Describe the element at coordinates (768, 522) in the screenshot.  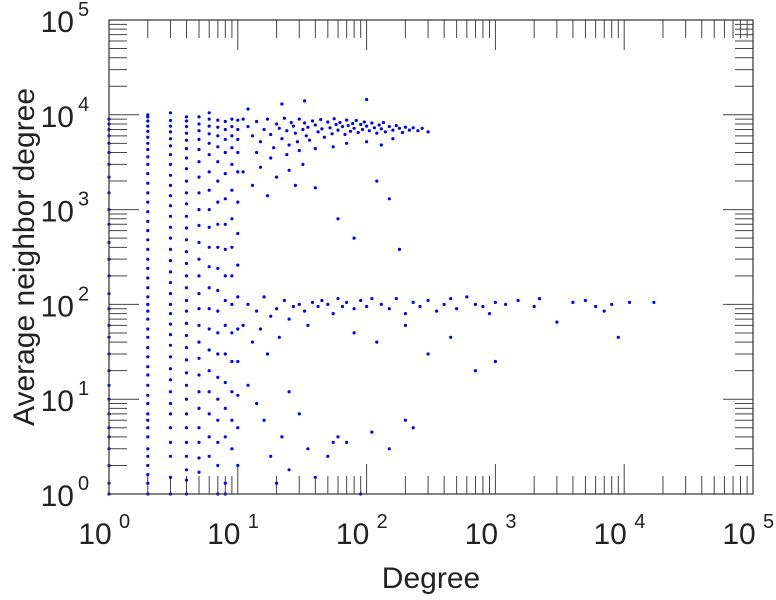
I see `x-tick-label-exponent: 5` at that location.